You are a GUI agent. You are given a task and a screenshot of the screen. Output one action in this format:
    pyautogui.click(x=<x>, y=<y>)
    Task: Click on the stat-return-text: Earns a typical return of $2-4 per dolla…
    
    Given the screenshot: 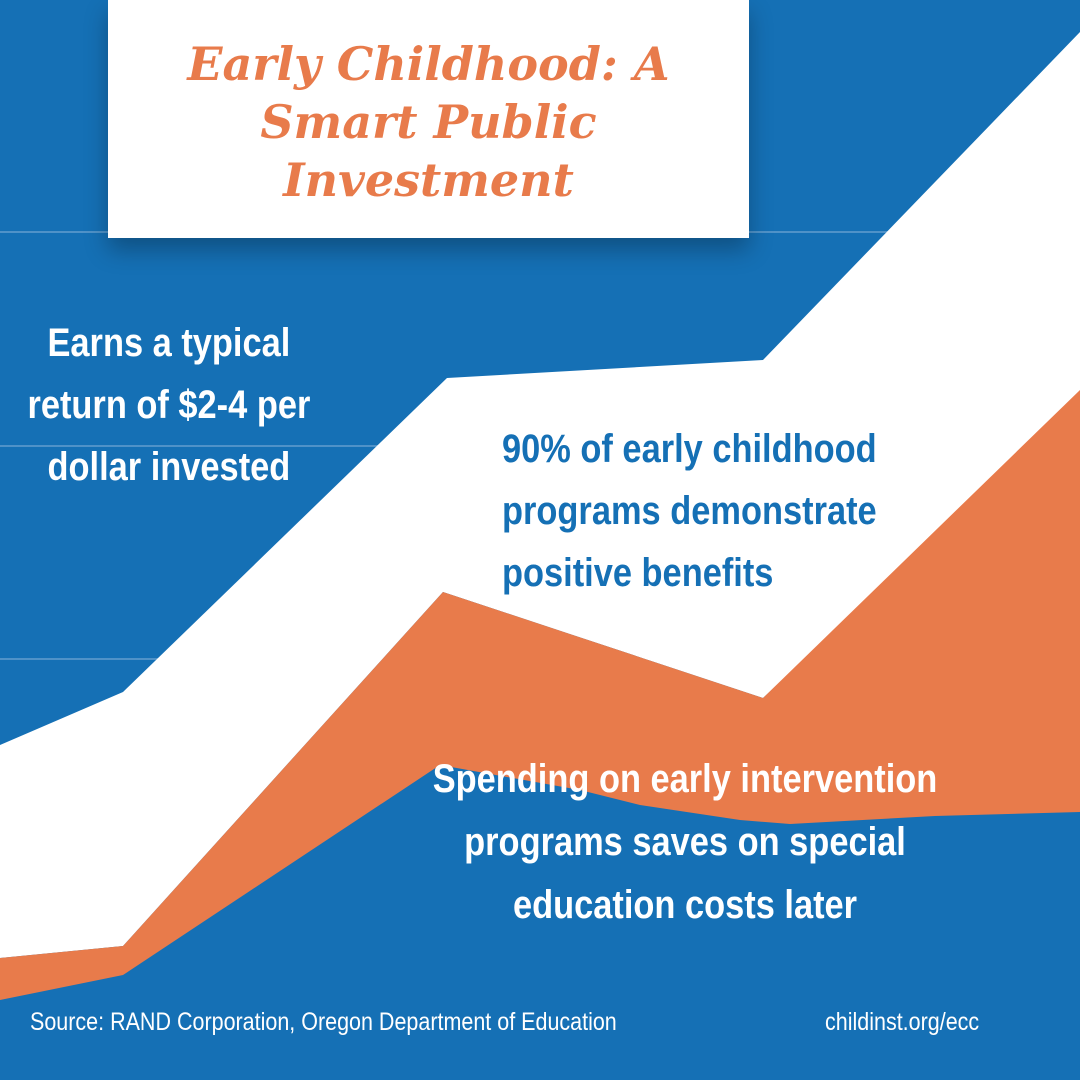 What is the action you would take?
    pyautogui.click(x=169, y=405)
    